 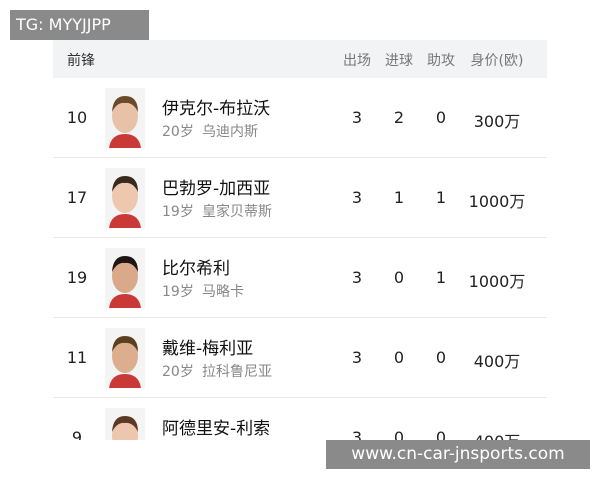 What do you see at coordinates (77, 277) in the screenshot?
I see `shirt-number: 19` at bounding box center [77, 277].